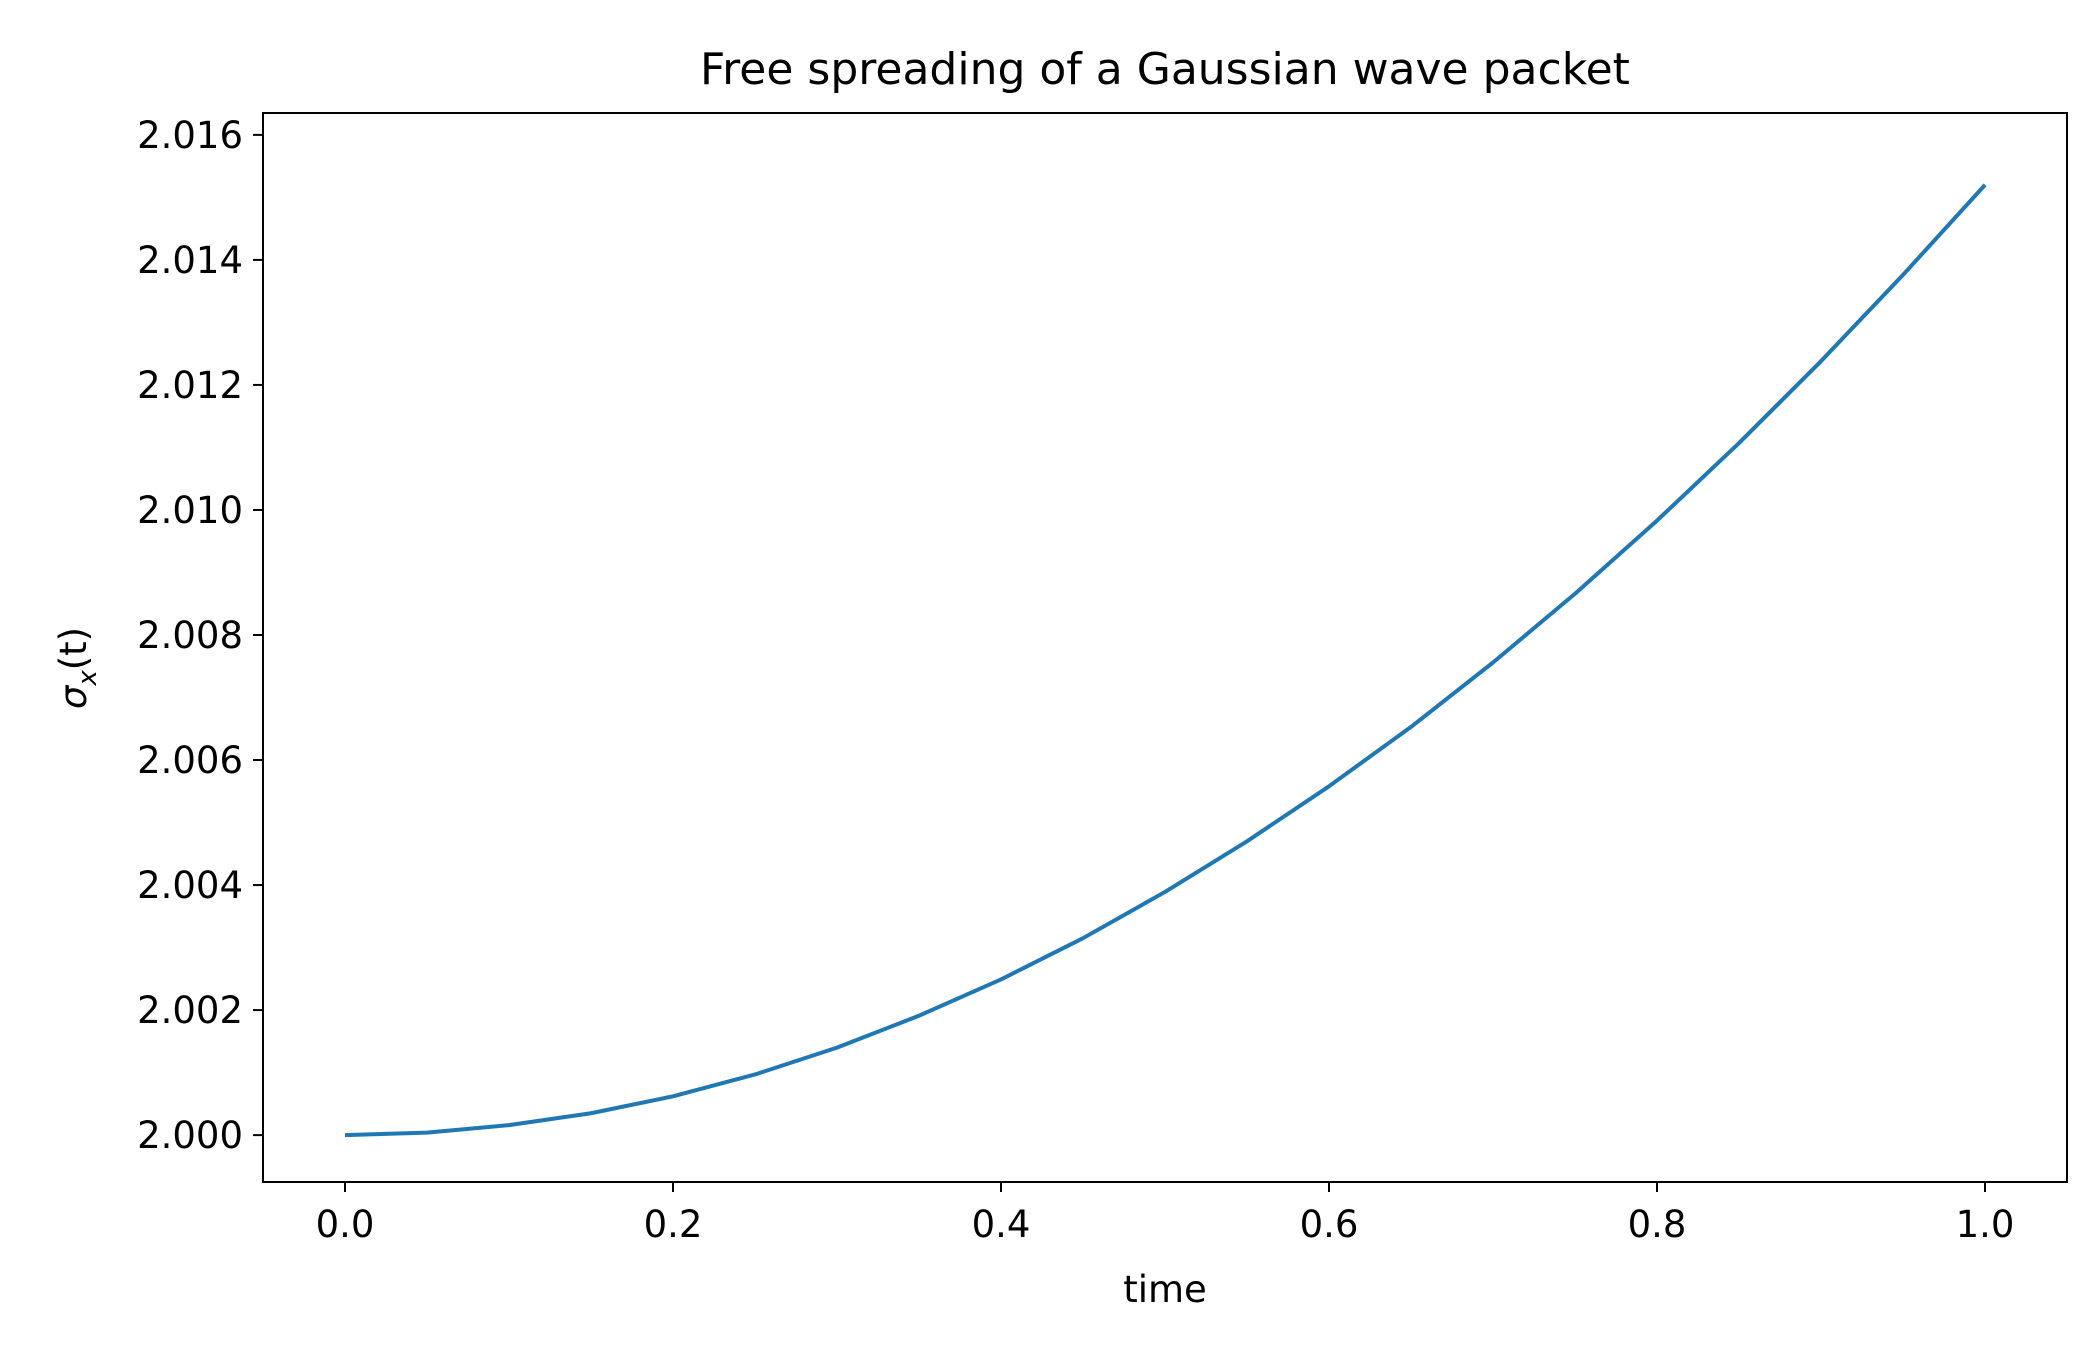 Image resolution: width=2100 pixels, height=1350 pixels. I want to click on y-tick-label: 2.000, so click(190, 1135).